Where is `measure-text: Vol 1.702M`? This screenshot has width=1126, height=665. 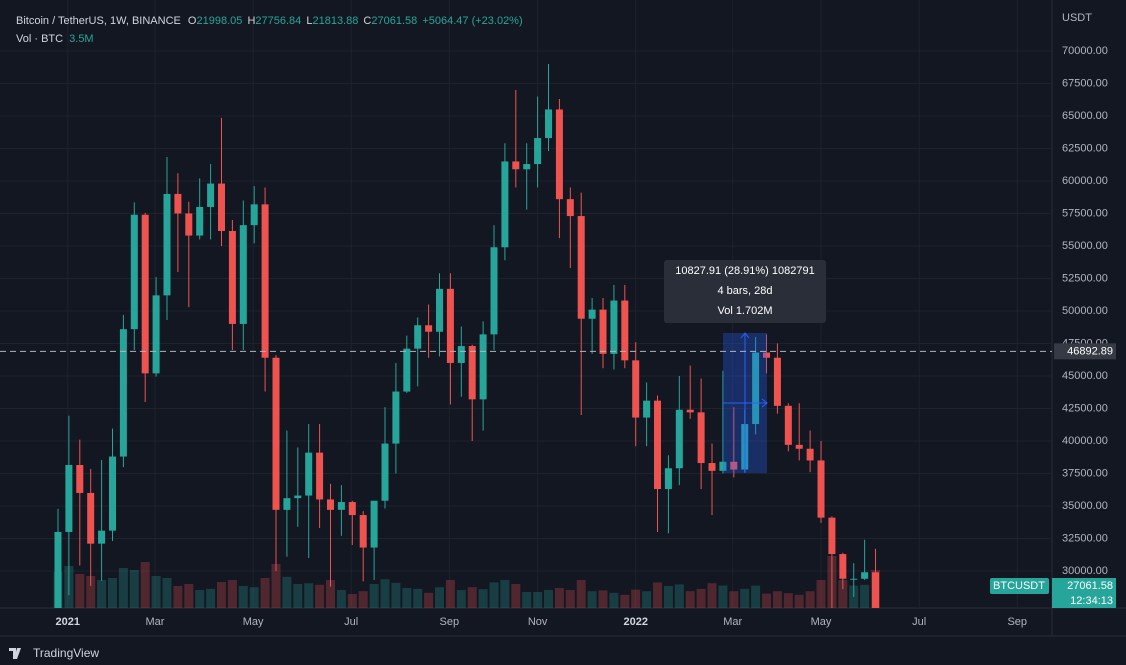 measure-text: Vol 1.702M is located at coordinates (744, 311).